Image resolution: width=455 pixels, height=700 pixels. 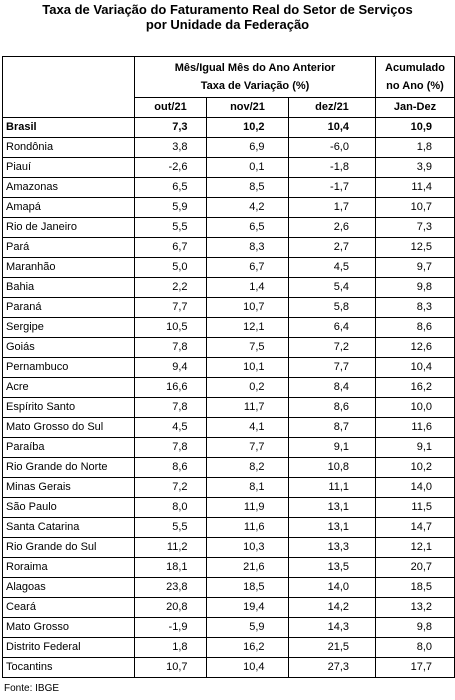 I want to click on cell-acum: 14,0, so click(x=415, y=487).